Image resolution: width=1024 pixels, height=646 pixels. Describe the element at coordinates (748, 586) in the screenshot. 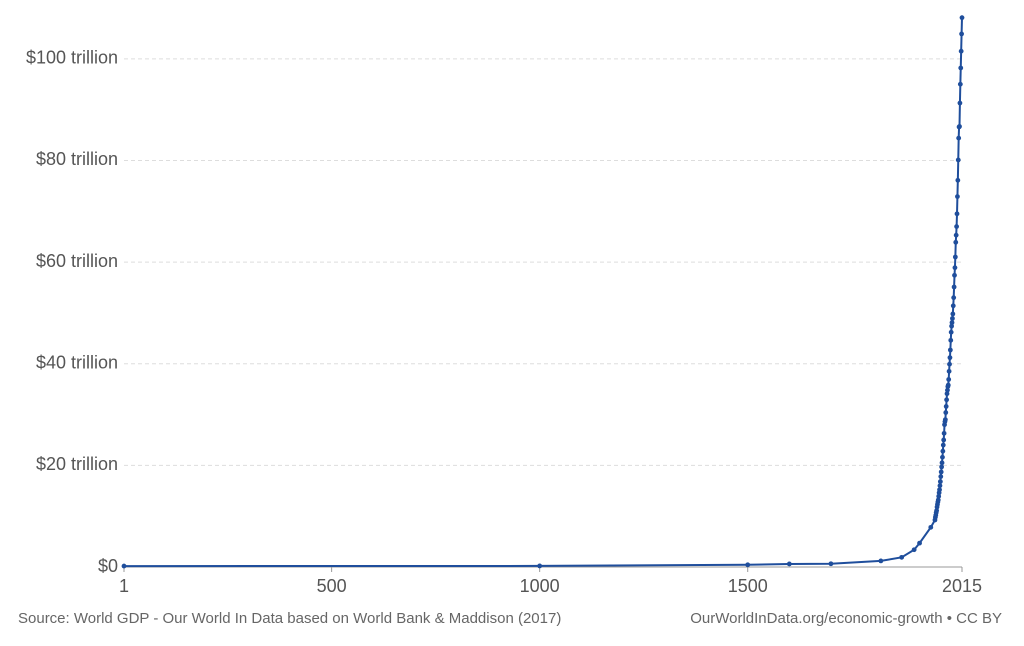

I see `x-tick-label: 1500` at that location.